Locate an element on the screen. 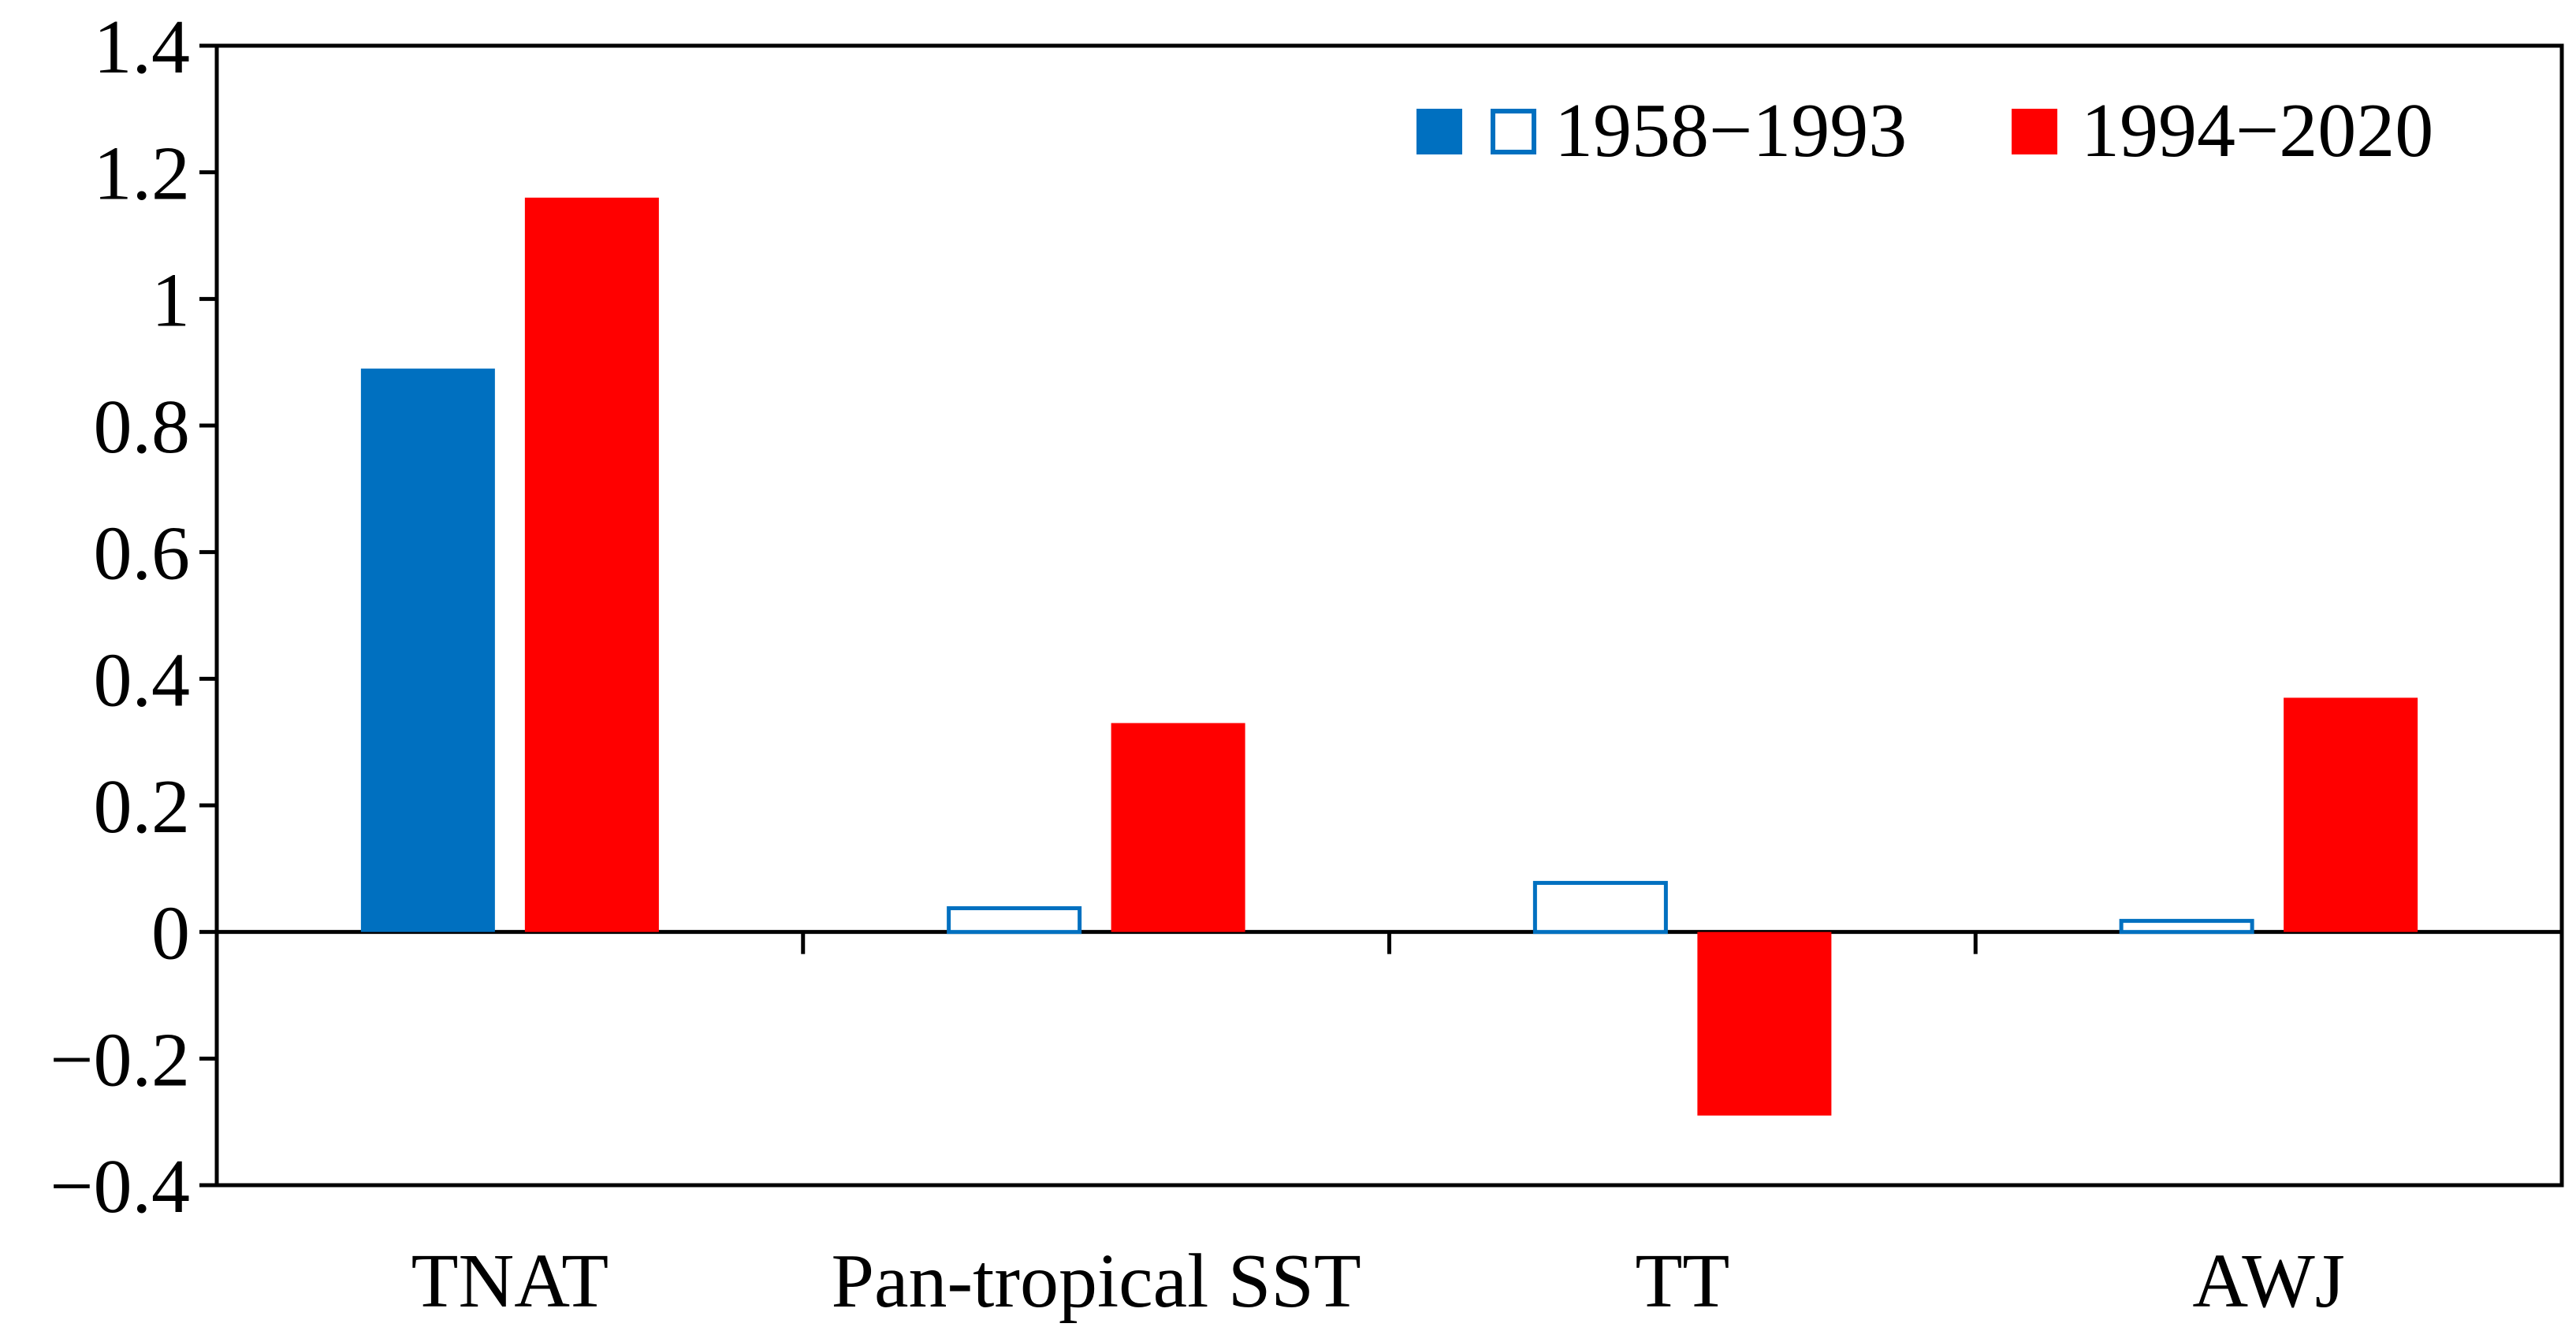 This screenshot has width=2576, height=1342. y-axis: 1.4 1.2 1 0.8 0.6 0.4 0.2 0 −0.2 −0.4 is located at coordinates (133, 617).